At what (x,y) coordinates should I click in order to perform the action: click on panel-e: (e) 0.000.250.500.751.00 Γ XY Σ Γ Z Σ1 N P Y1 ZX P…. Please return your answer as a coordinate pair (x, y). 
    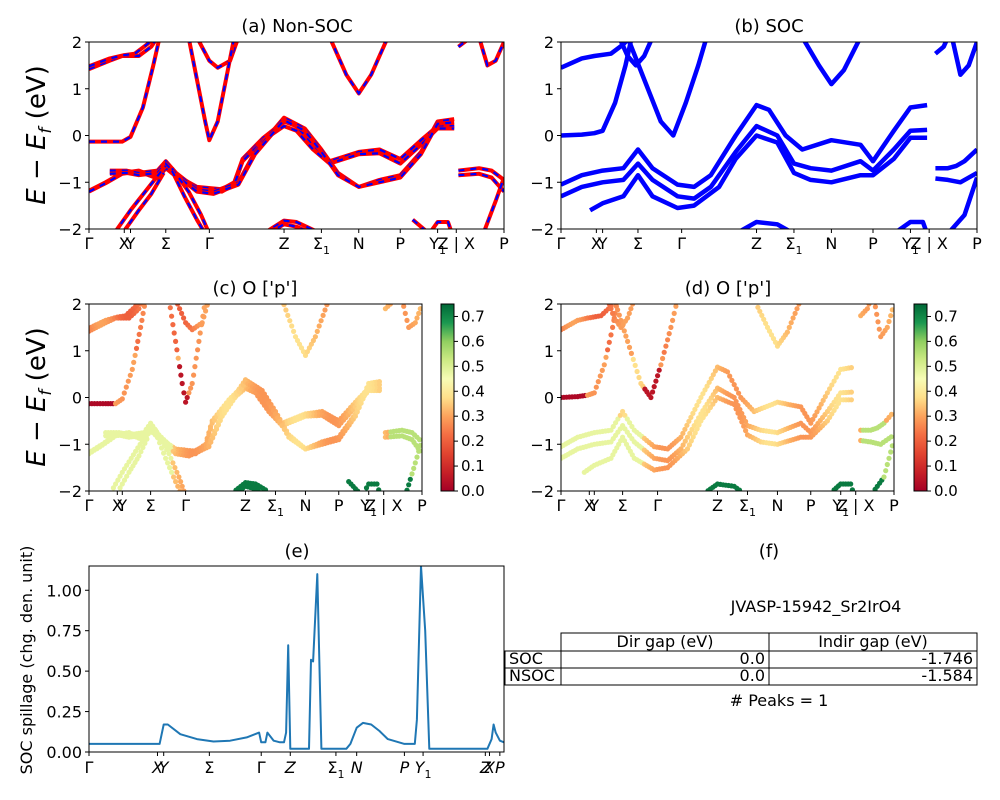
    Looking at the image, I should click on (261, 661).